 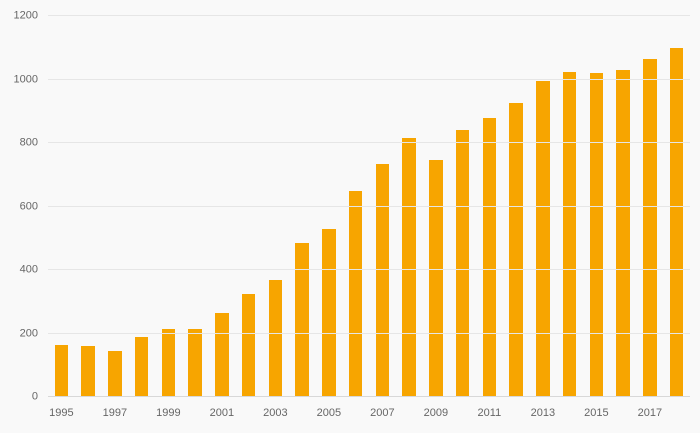 I want to click on x-axis-tick-label: 1995, so click(x=61, y=413).